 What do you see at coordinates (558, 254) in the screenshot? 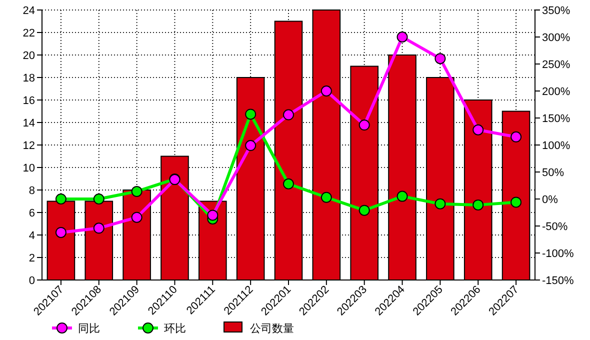
I see `y2-tick-label: -100%` at bounding box center [558, 254].